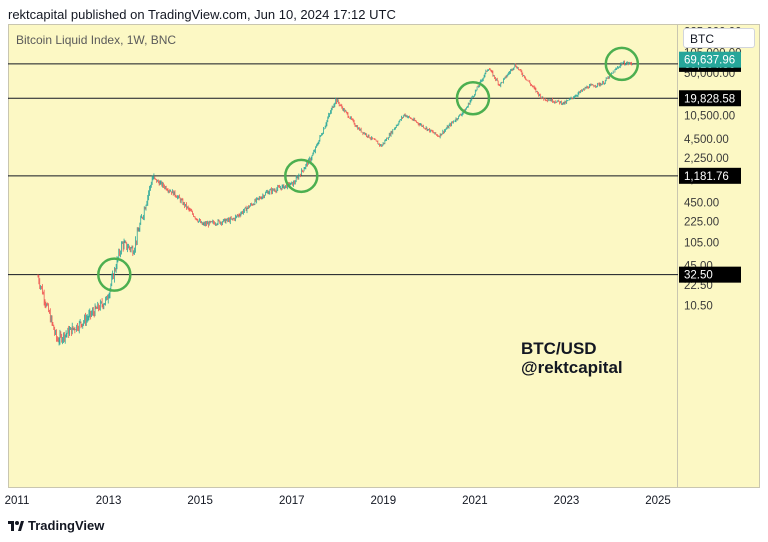 The image size is (768, 542). I want to click on price-axis-tick: 22.50, so click(698, 286).